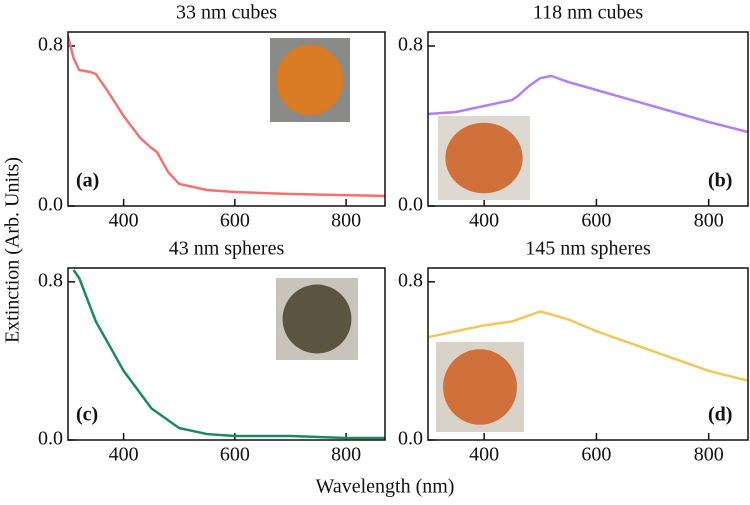  What do you see at coordinates (226, 13) in the screenshot?
I see `panel-title: 33 nm cubes` at bounding box center [226, 13].